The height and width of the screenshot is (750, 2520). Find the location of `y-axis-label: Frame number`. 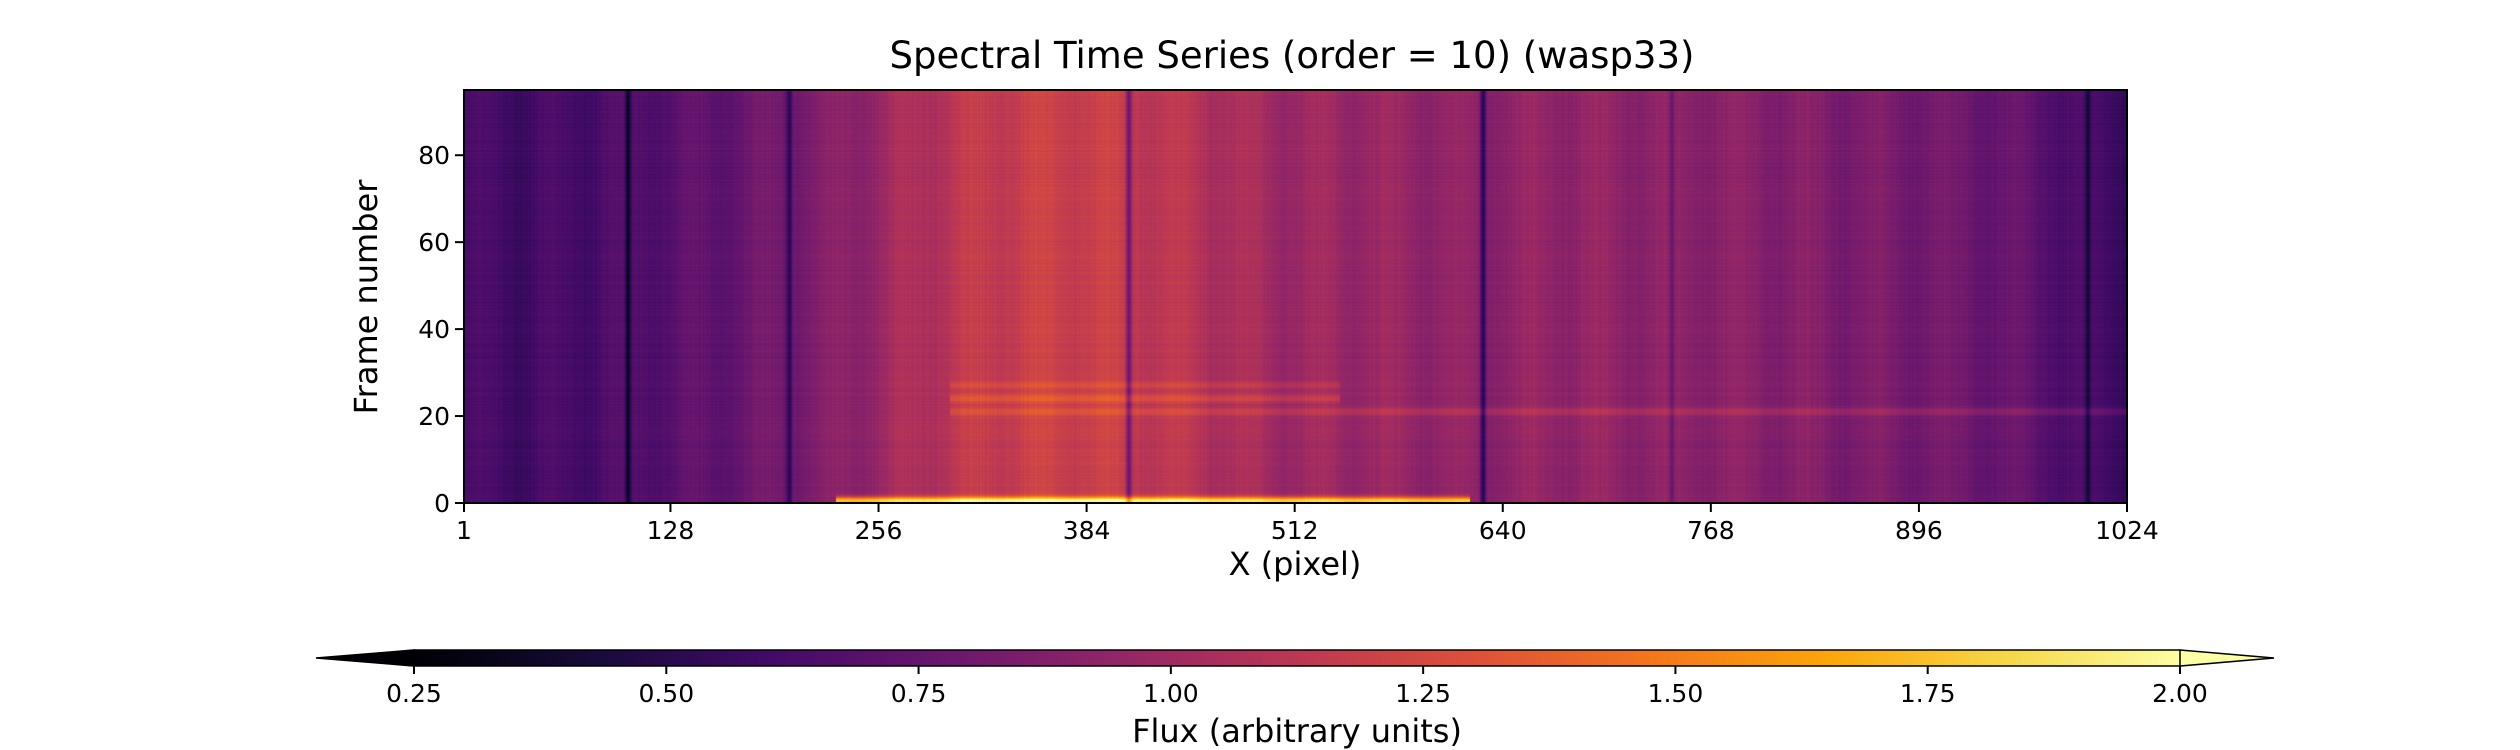

y-axis-label: Frame number is located at coordinates (366, 297).